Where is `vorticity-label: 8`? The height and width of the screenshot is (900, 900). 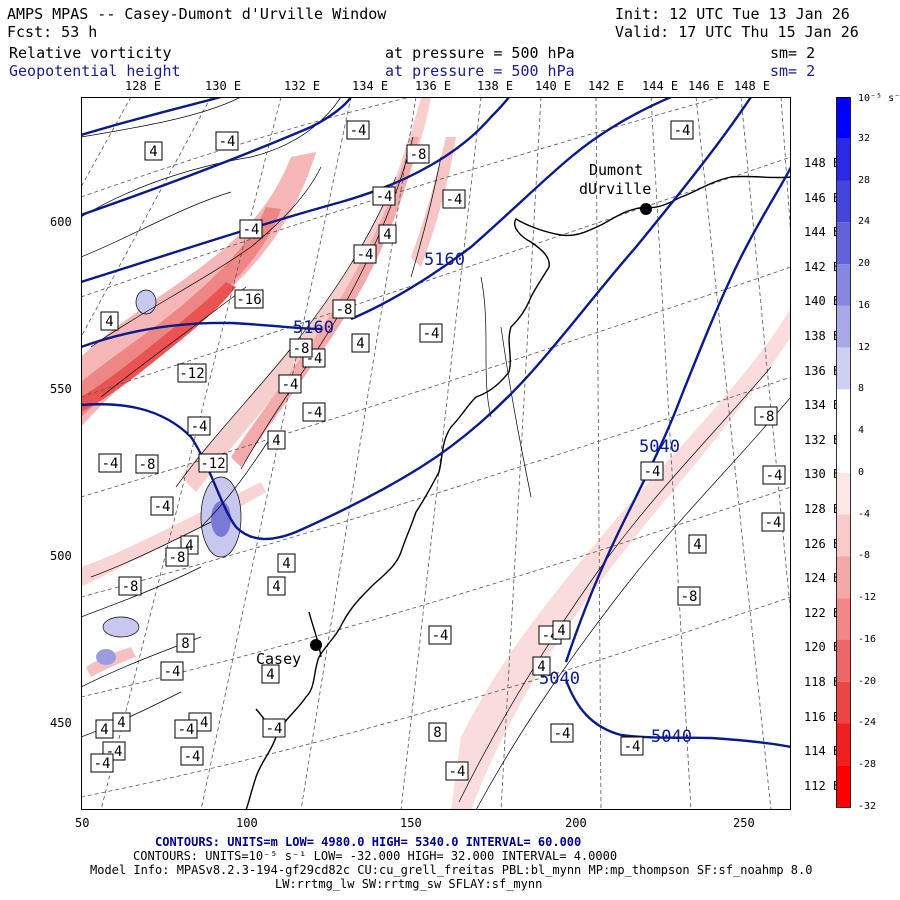
vorticity-label: 8 is located at coordinates (437, 732).